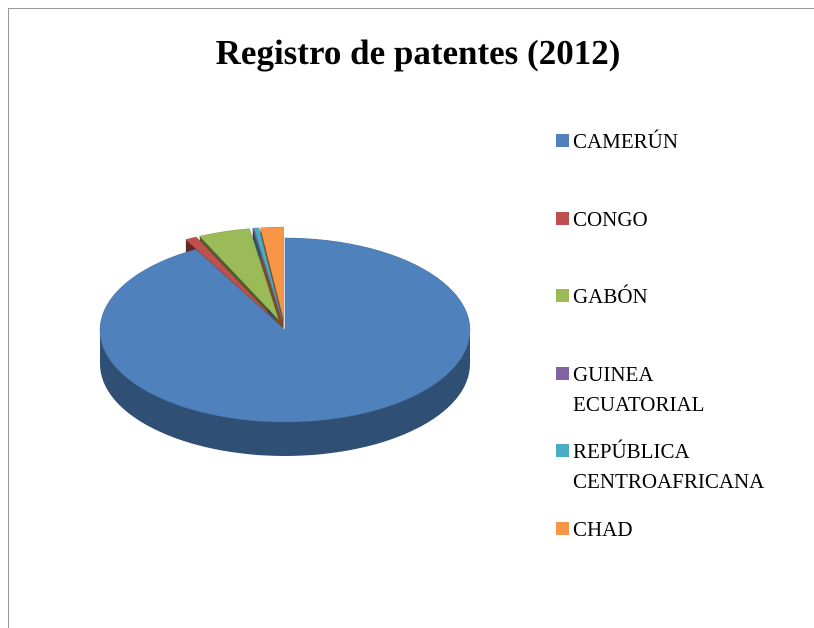  Describe the element at coordinates (285, 393) in the screenshot. I see `pie-slice-side` at that location.